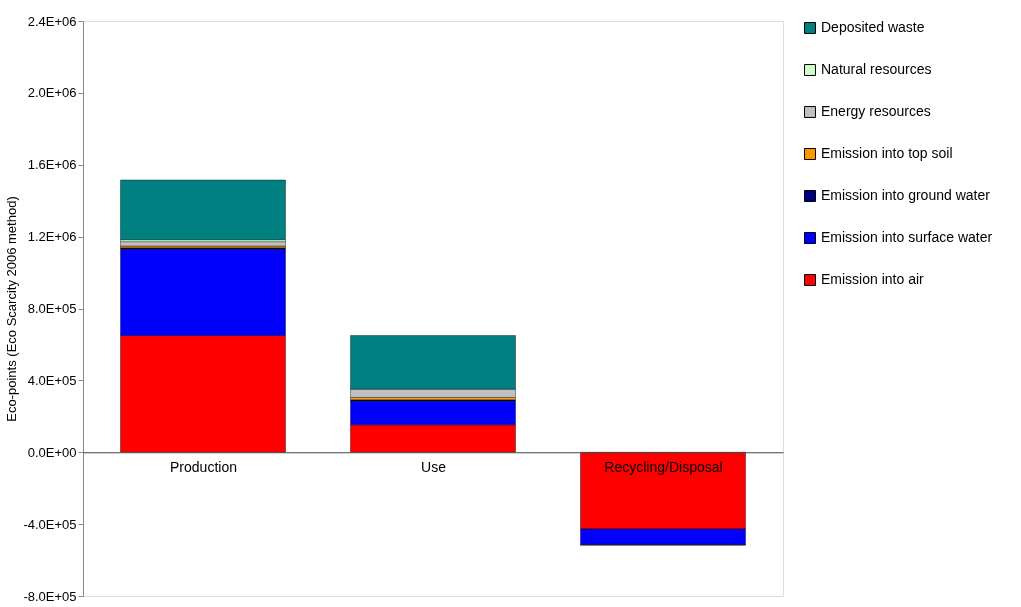 This screenshot has height=607, width=1021. What do you see at coordinates (50, 524) in the screenshot?
I see `y-tick-label: -4.0E+05` at bounding box center [50, 524].